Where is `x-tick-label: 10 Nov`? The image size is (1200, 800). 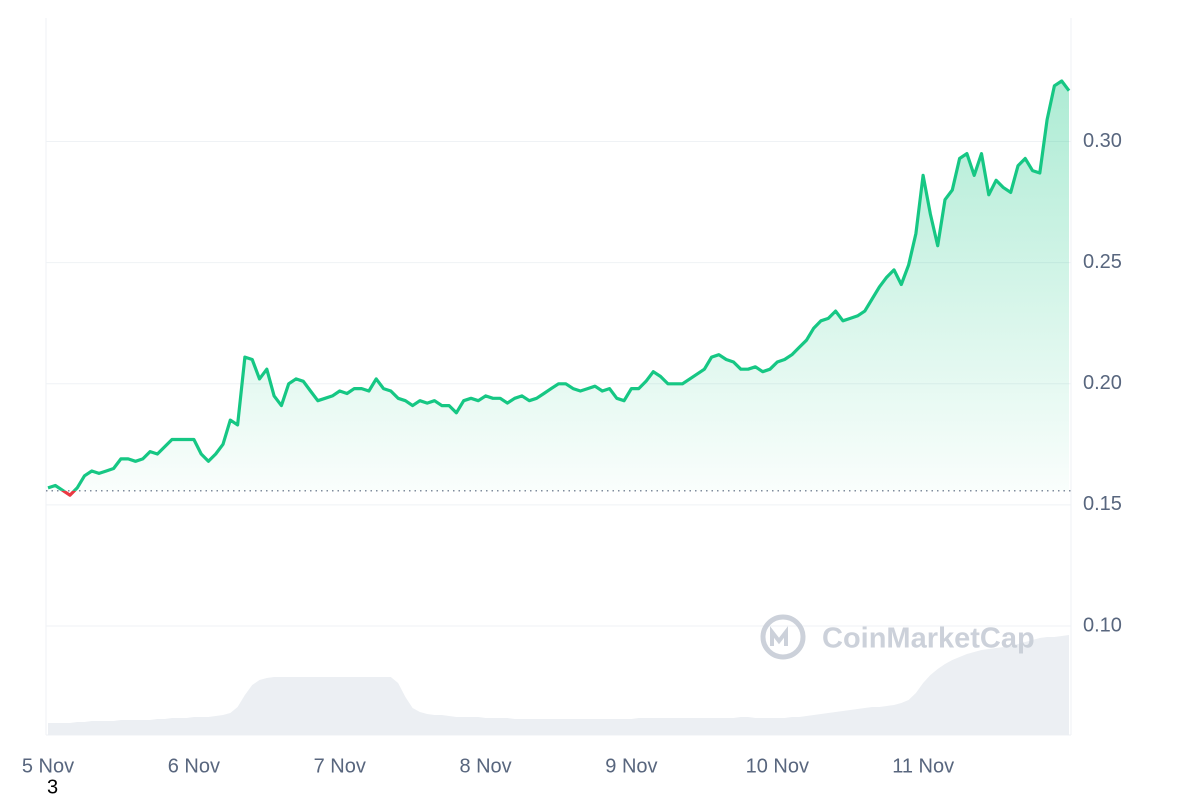
x-tick-label: 10 Nov is located at coordinates (777, 766).